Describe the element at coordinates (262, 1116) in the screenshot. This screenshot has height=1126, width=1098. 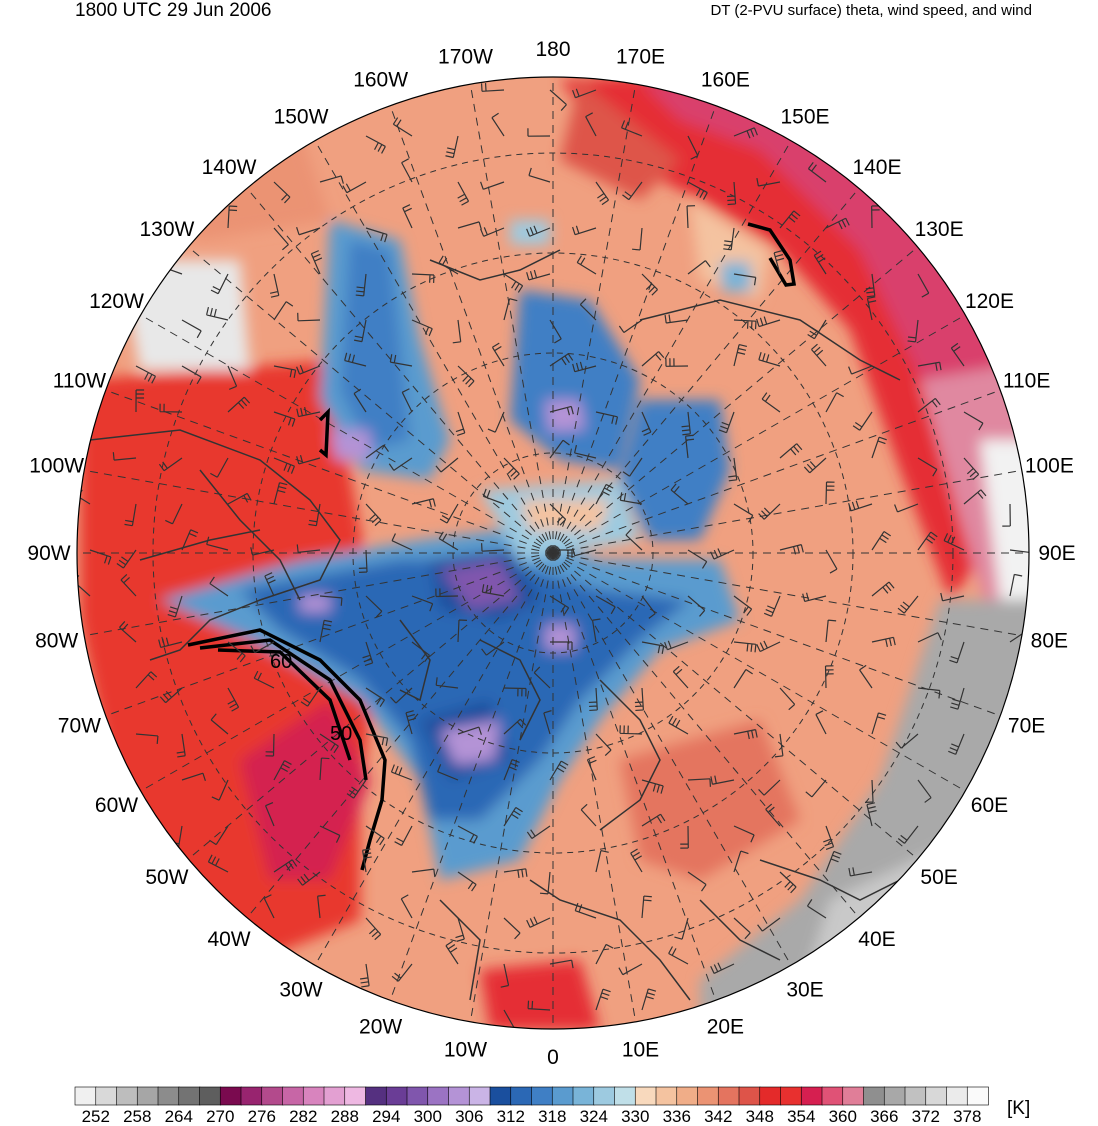
I see `colorbar-tick-label: 276` at that location.